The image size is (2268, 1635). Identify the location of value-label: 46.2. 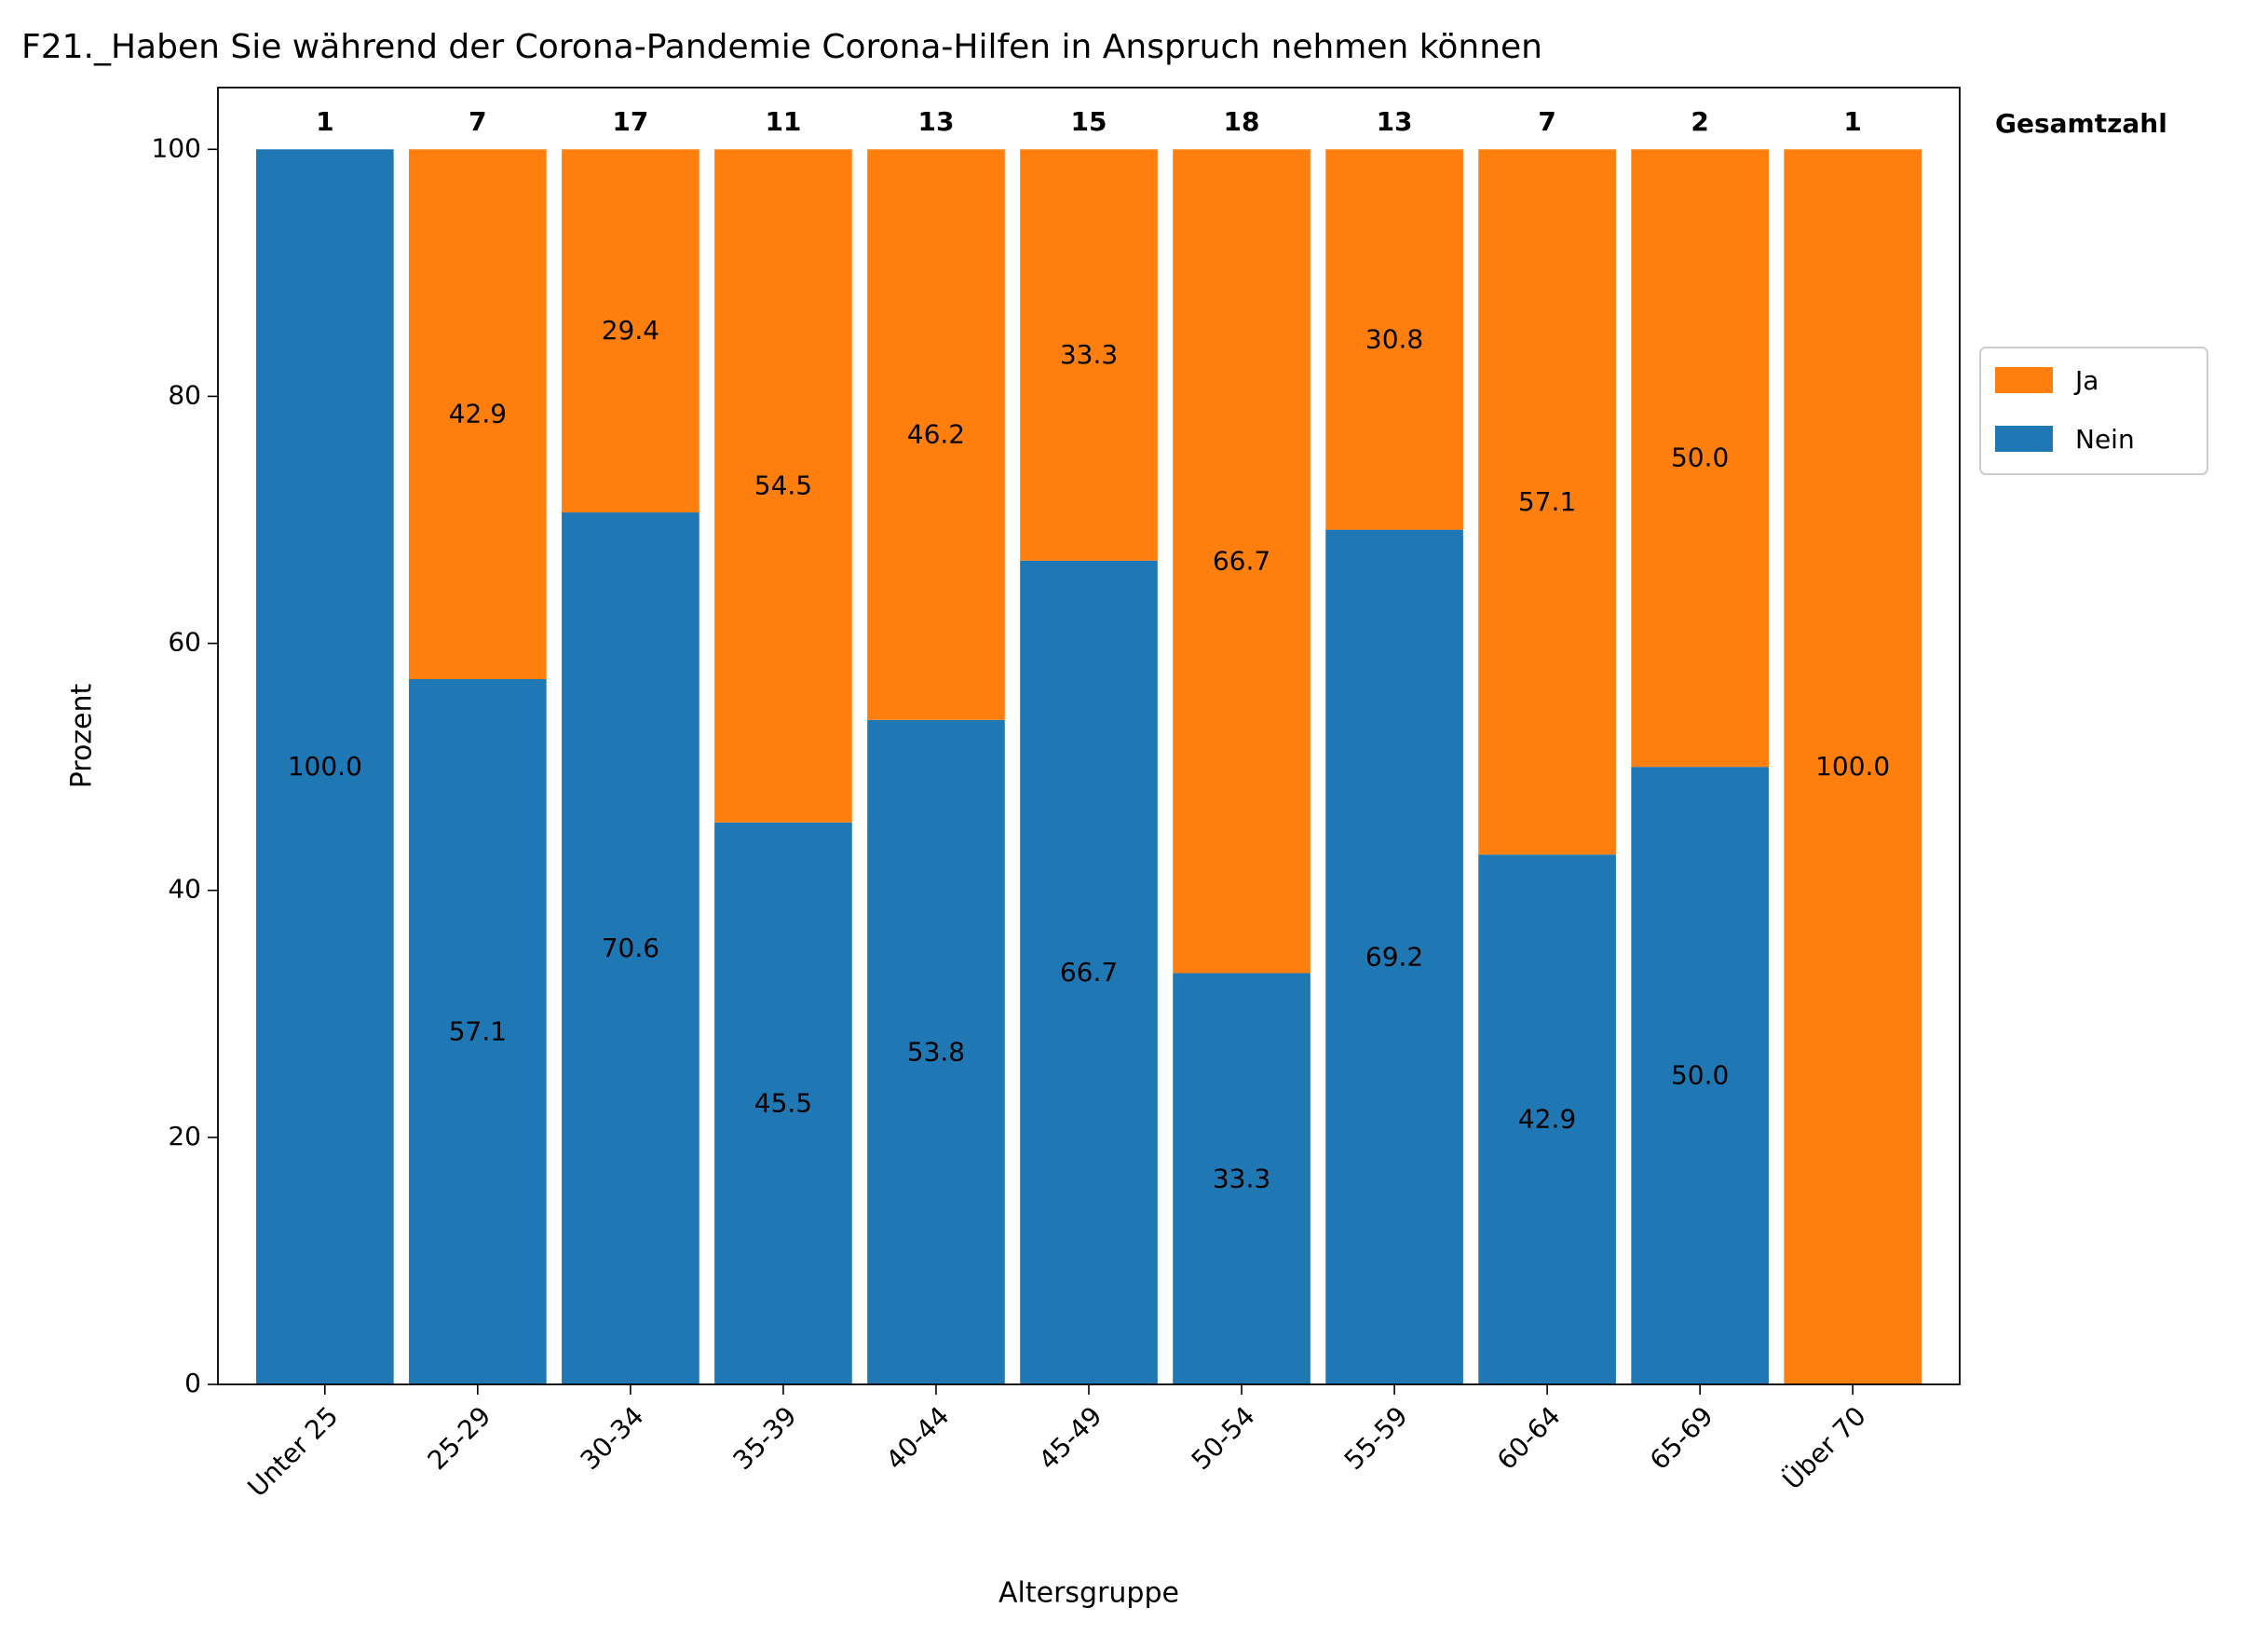
(936, 434).